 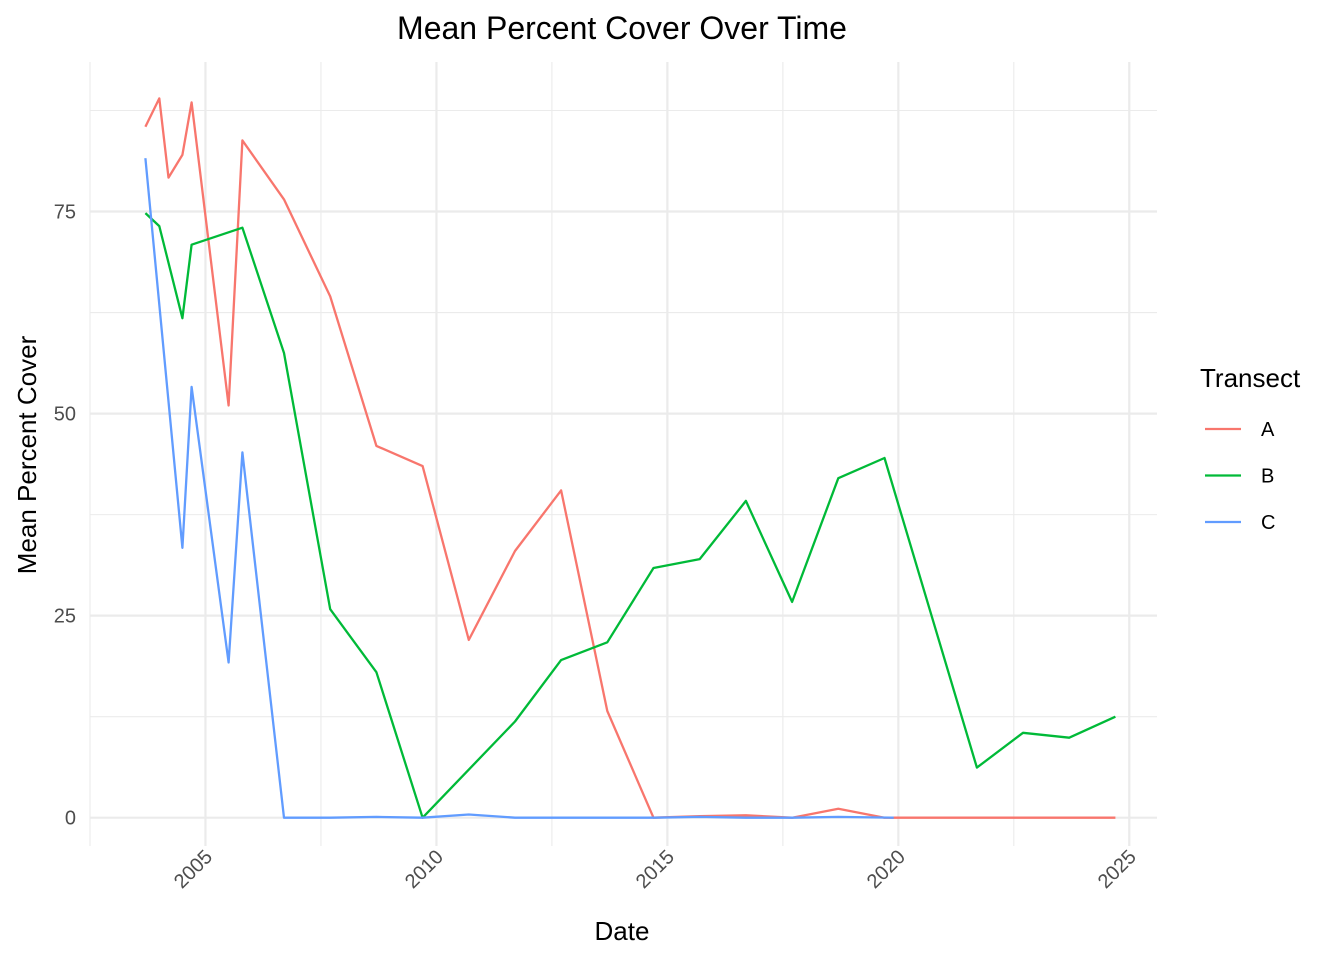 What do you see at coordinates (1267, 477) in the screenshot?
I see `legend-label-b: B` at bounding box center [1267, 477].